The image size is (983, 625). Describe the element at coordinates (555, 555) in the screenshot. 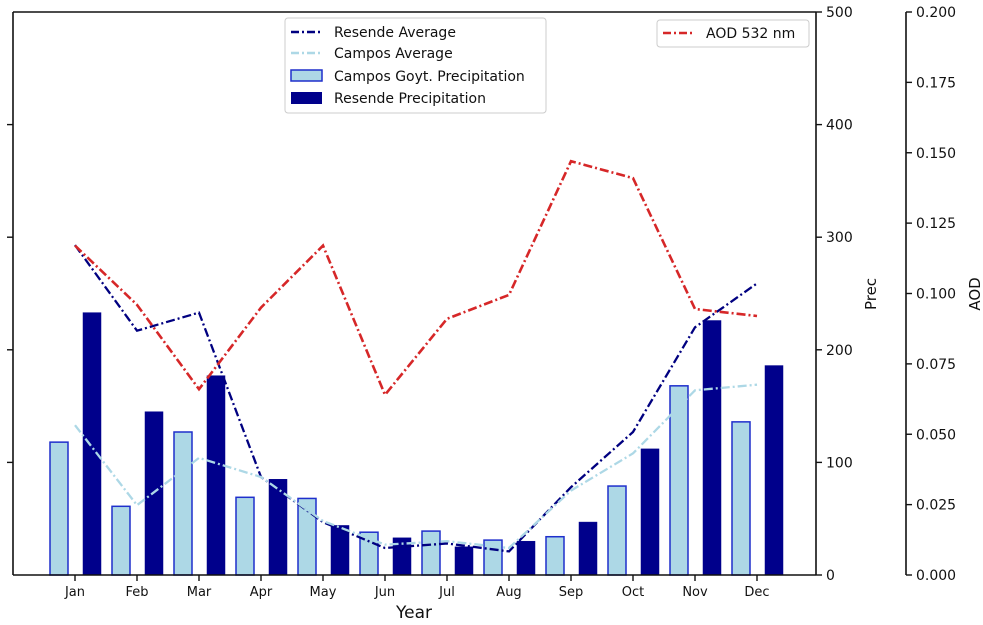

I see `bar-campos-goyt-precipitation-sep` at that location.